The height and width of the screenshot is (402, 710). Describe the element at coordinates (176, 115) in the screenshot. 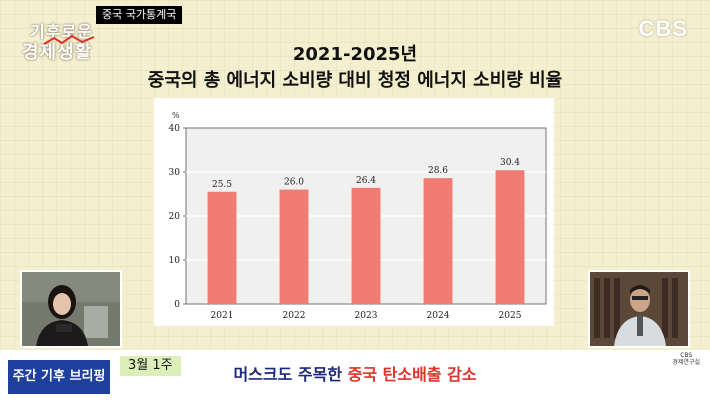

I see `y-axis-label: %` at that location.